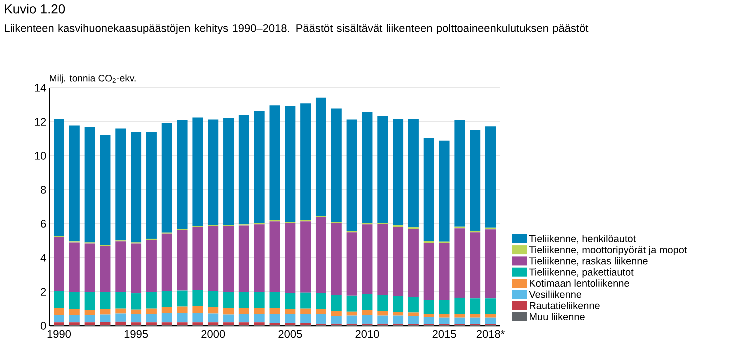  Describe the element at coordinates (93, 79) in the screenshot. I see `y-axis-title: Milj. tonnia CO$_{2}$-ekv.` at that location.